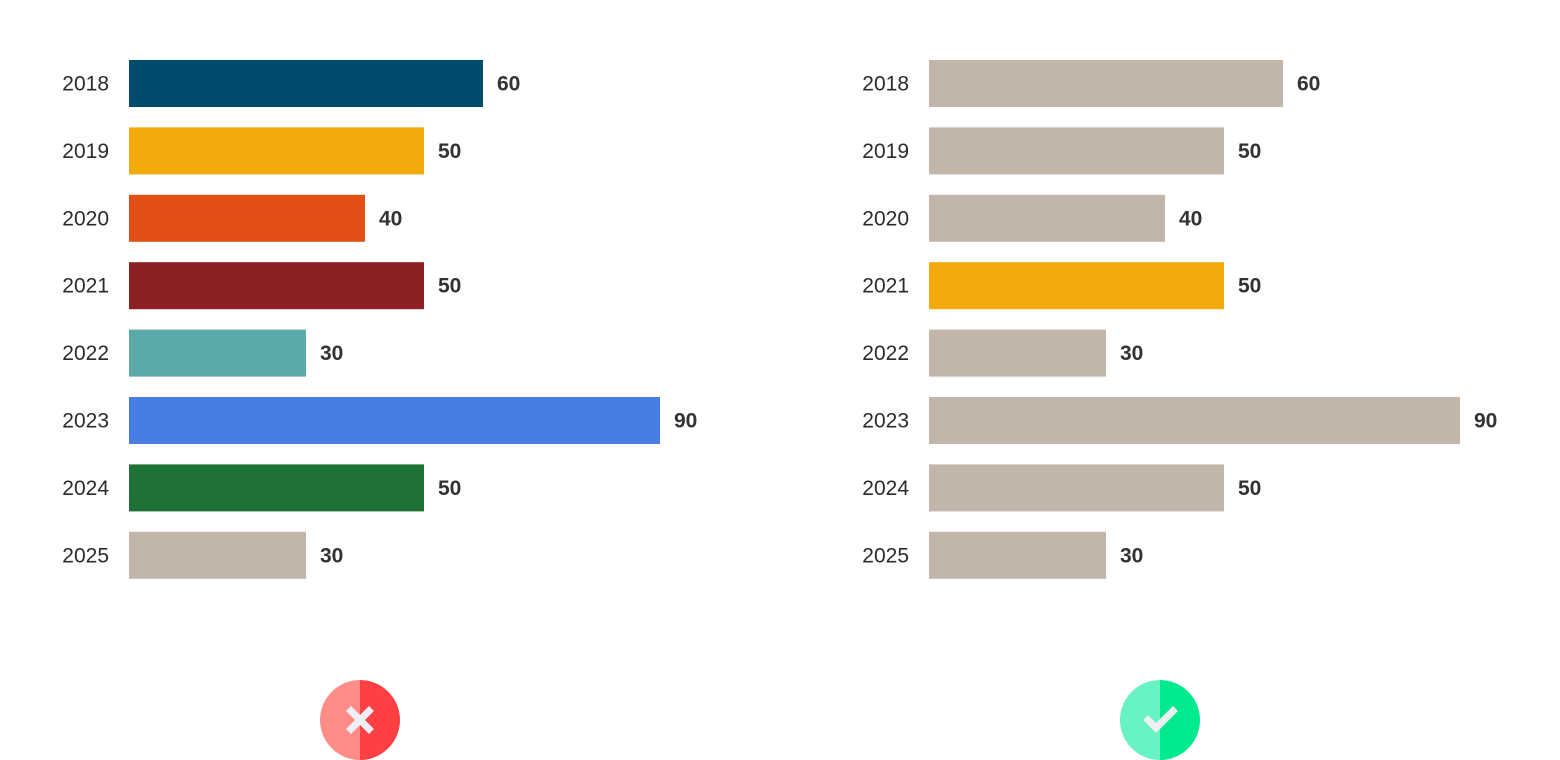  I want to click on right-badge, so click(1160, 720).